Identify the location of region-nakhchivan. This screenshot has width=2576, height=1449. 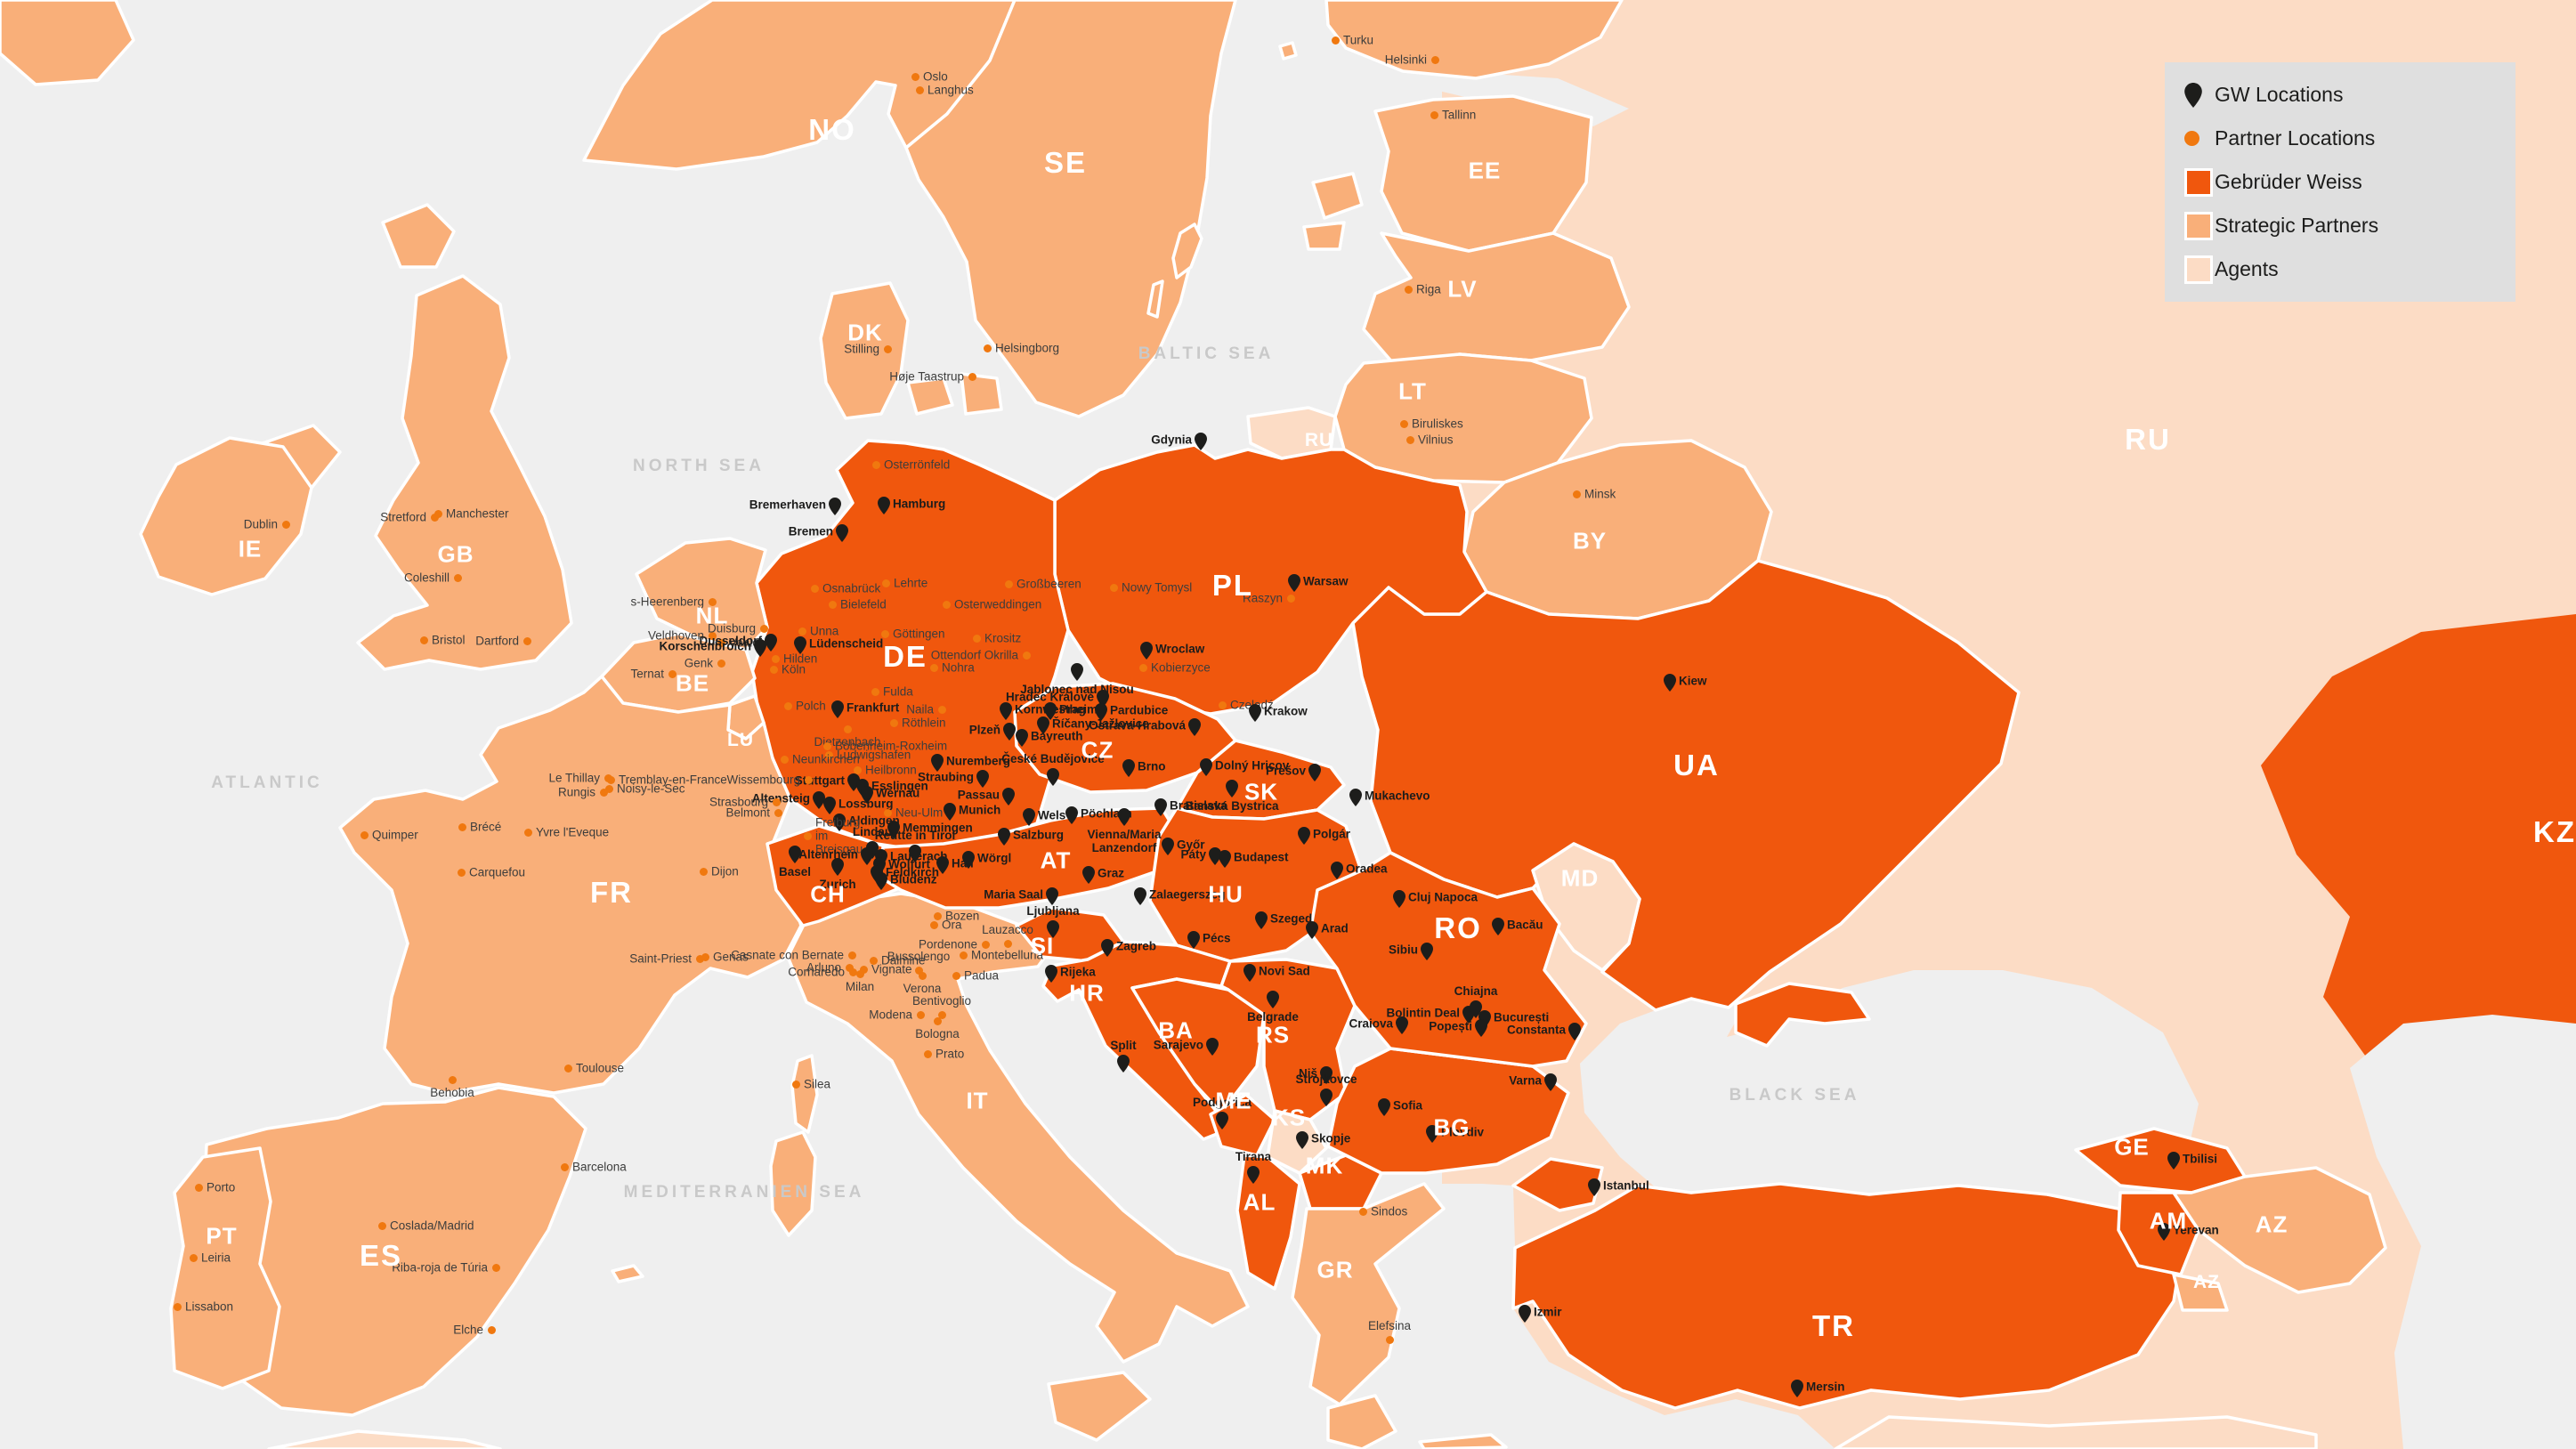
(2200, 1292).